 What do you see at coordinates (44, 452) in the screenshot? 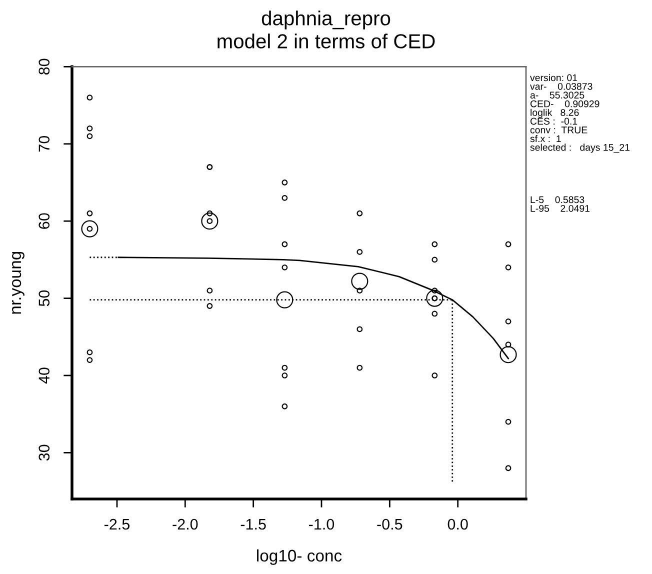
I see `y-tick-label: 30` at bounding box center [44, 452].